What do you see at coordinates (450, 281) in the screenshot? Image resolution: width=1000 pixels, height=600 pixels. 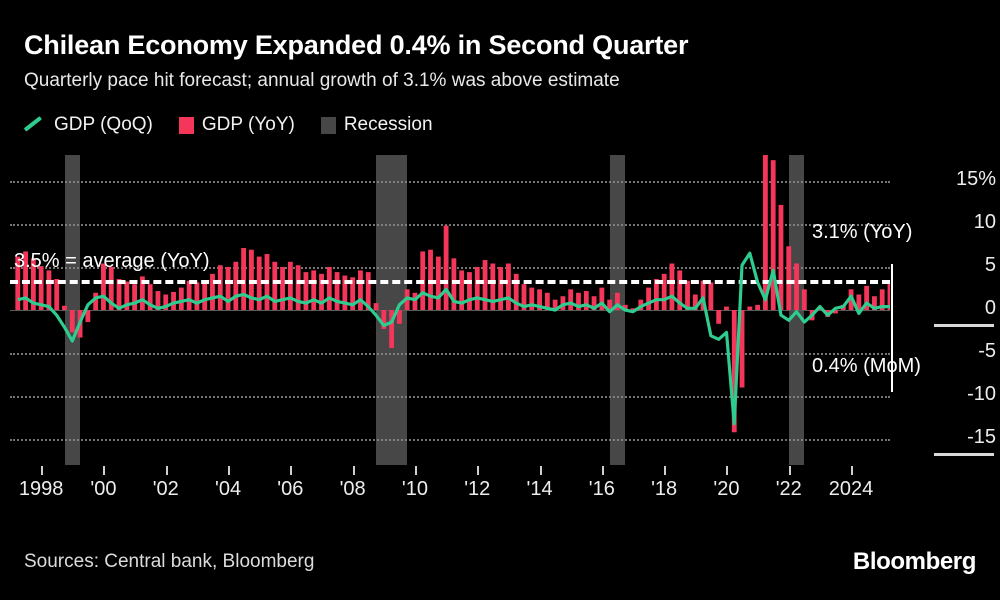 I see `average-line` at bounding box center [450, 281].